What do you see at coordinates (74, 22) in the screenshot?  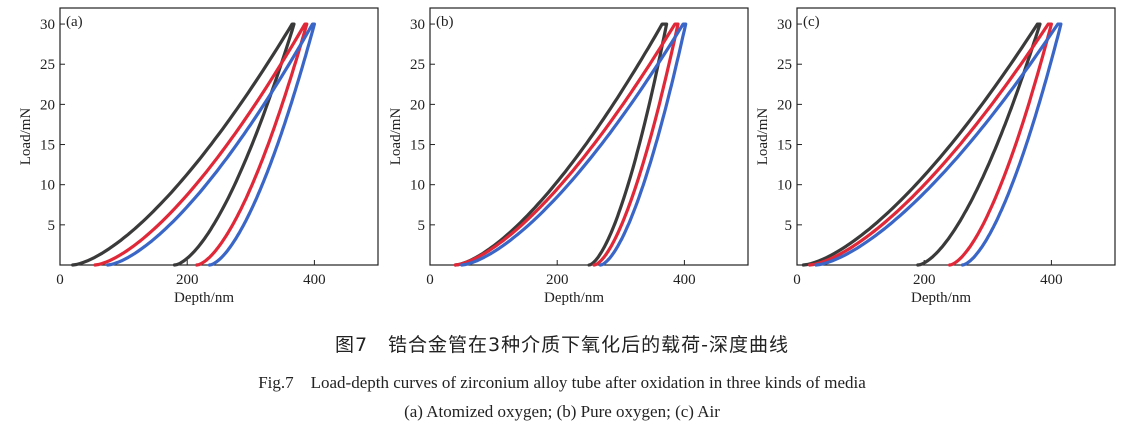 I see `panel-label: (a)` at bounding box center [74, 22].